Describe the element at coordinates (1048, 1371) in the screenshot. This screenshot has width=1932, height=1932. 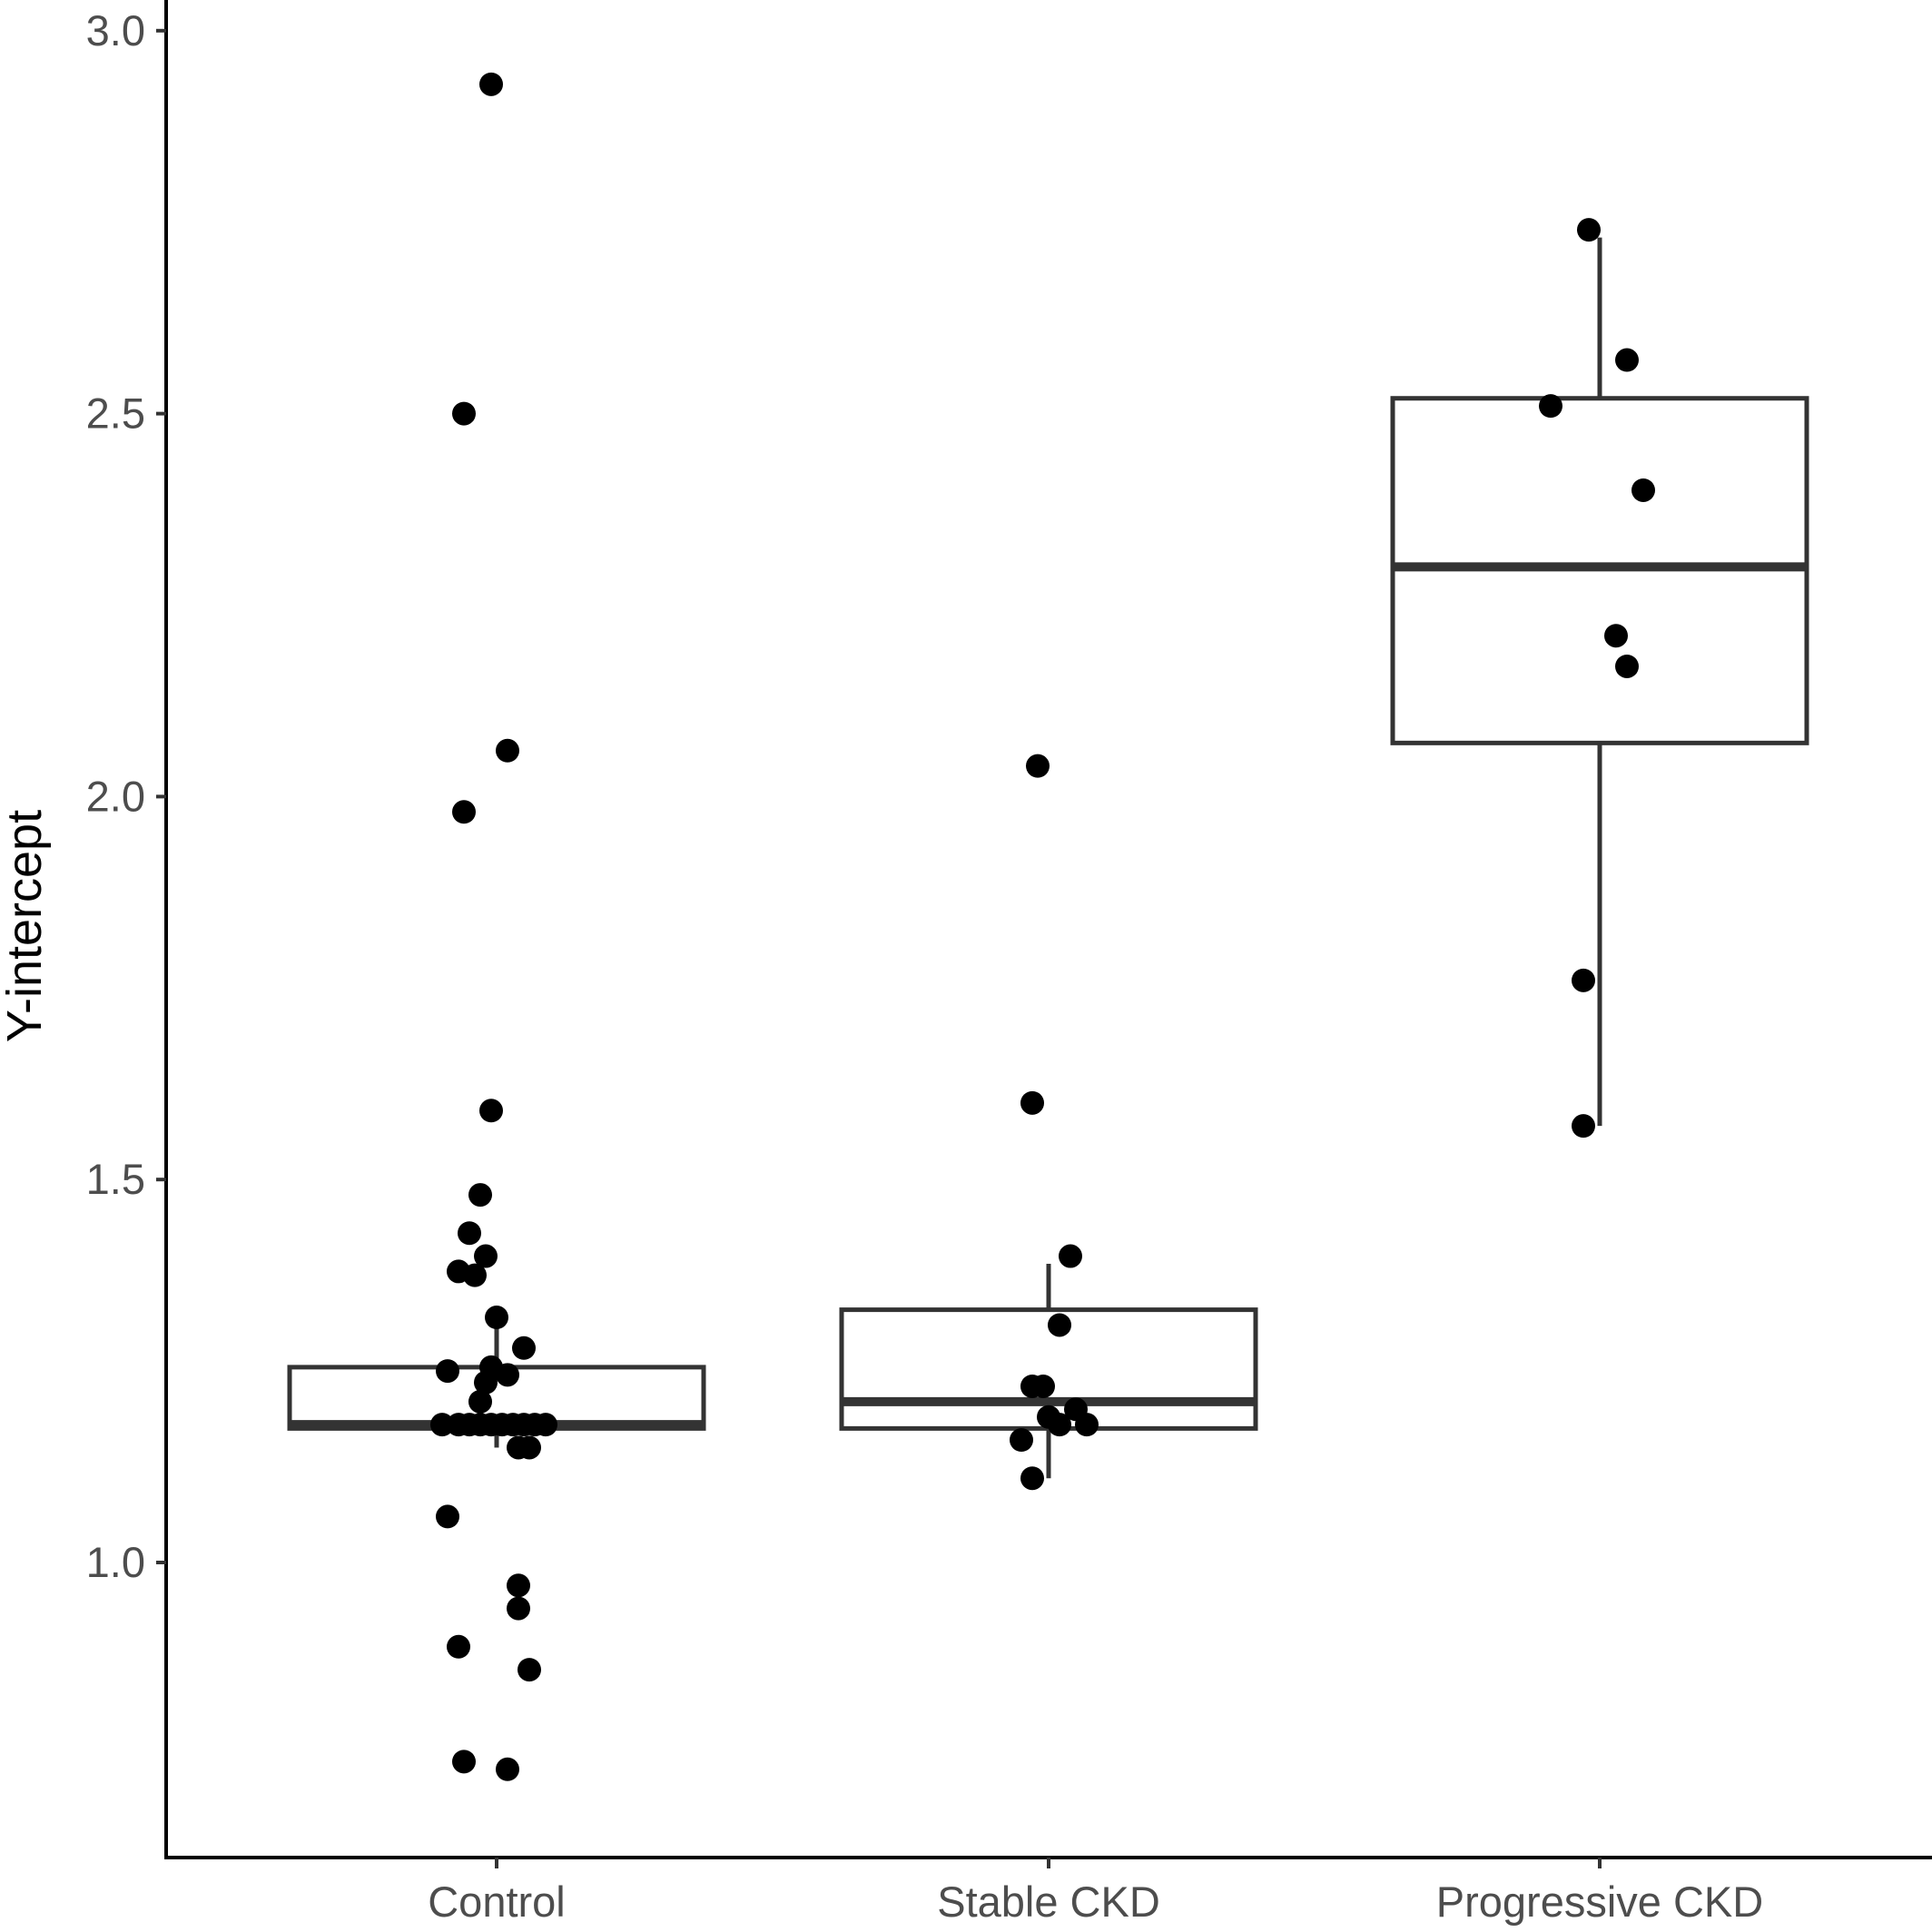
I see `box-stable-ckd` at that location.